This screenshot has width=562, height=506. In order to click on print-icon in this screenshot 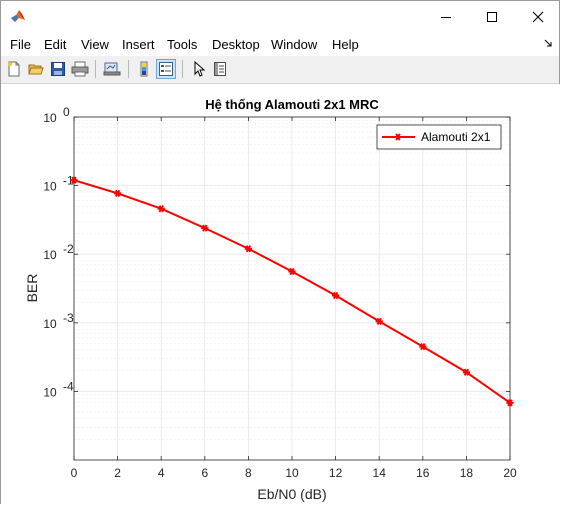, I will do `click(80, 69)`.